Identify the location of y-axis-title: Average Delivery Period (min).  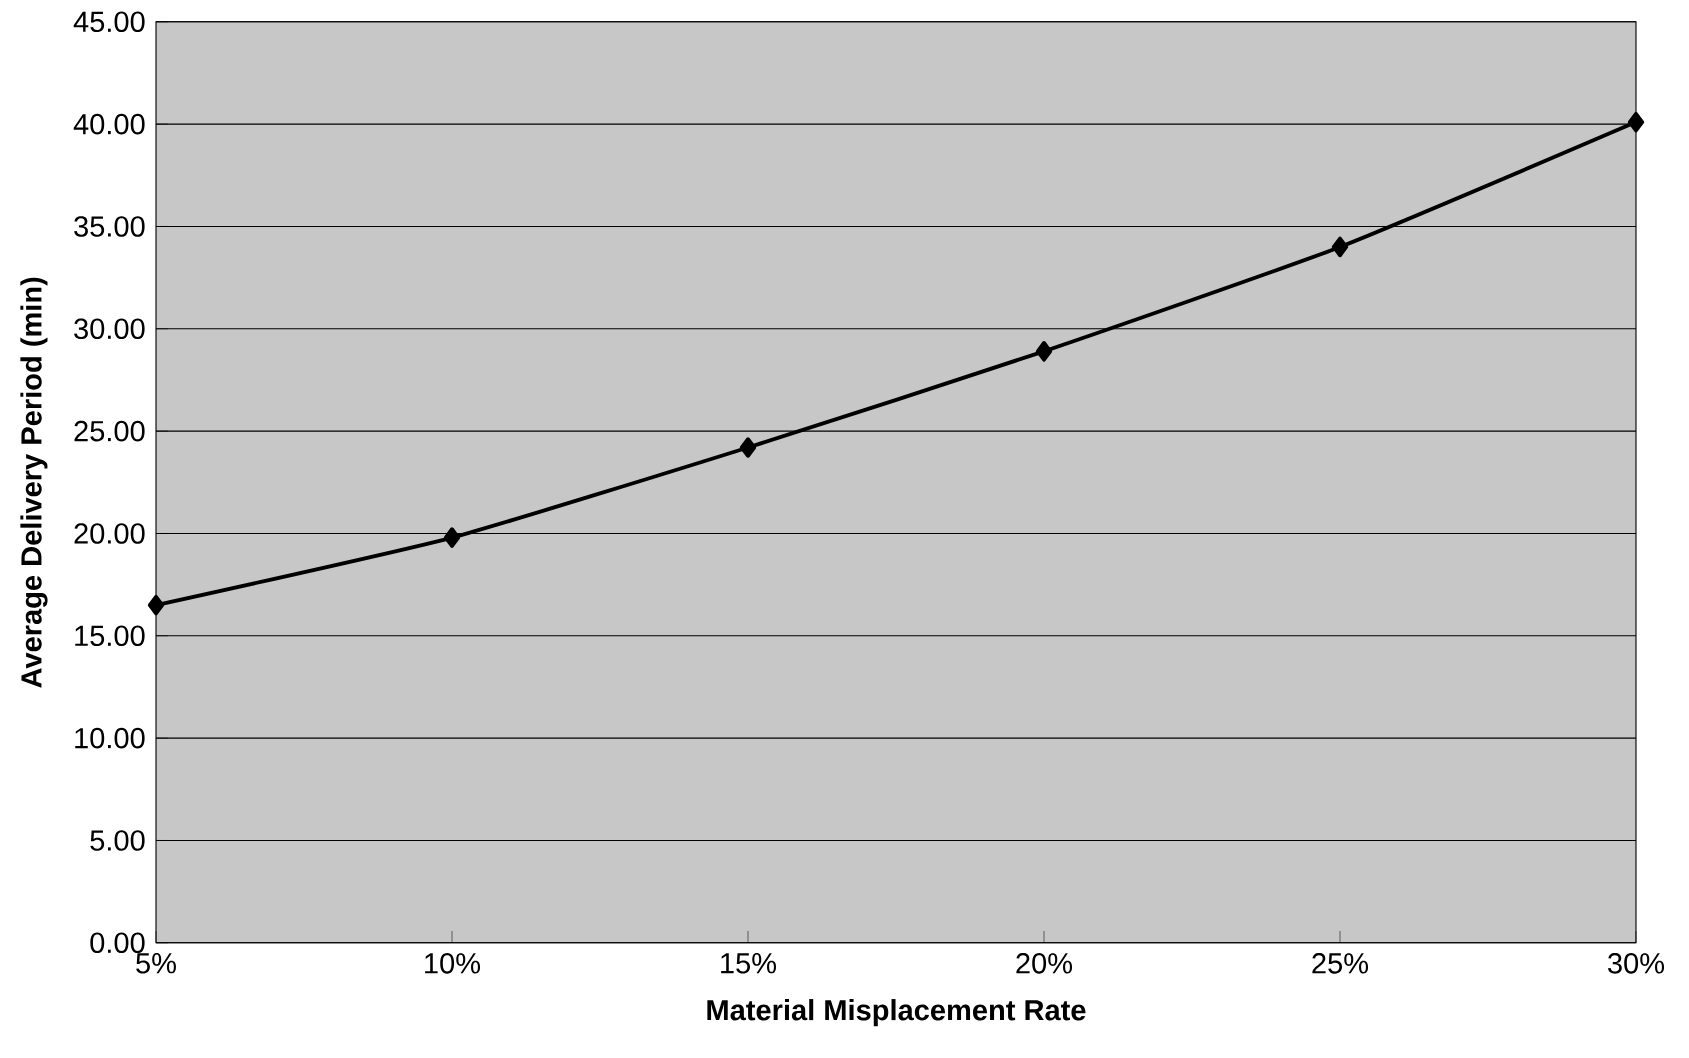
(34, 482).